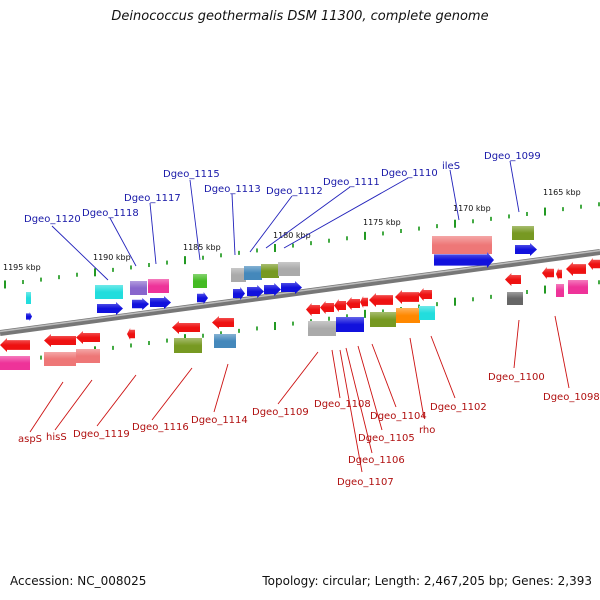 Image resolution: width=600 pixels, height=600 pixels. What do you see at coordinates (398, 416) in the screenshot?
I see `gene-label-bottom: Dgeo_1104` at bounding box center [398, 416].